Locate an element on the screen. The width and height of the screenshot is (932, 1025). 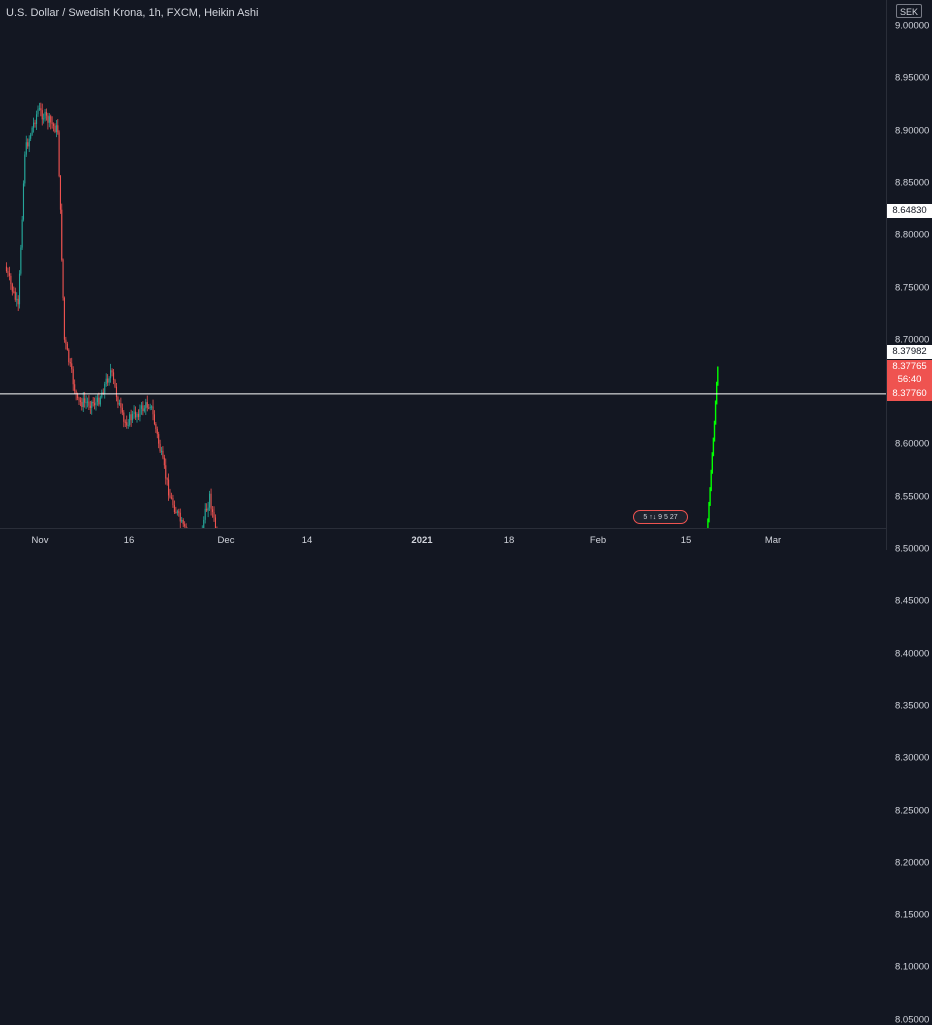
price-tick-label: 8.15000 is located at coordinates (912, 915).